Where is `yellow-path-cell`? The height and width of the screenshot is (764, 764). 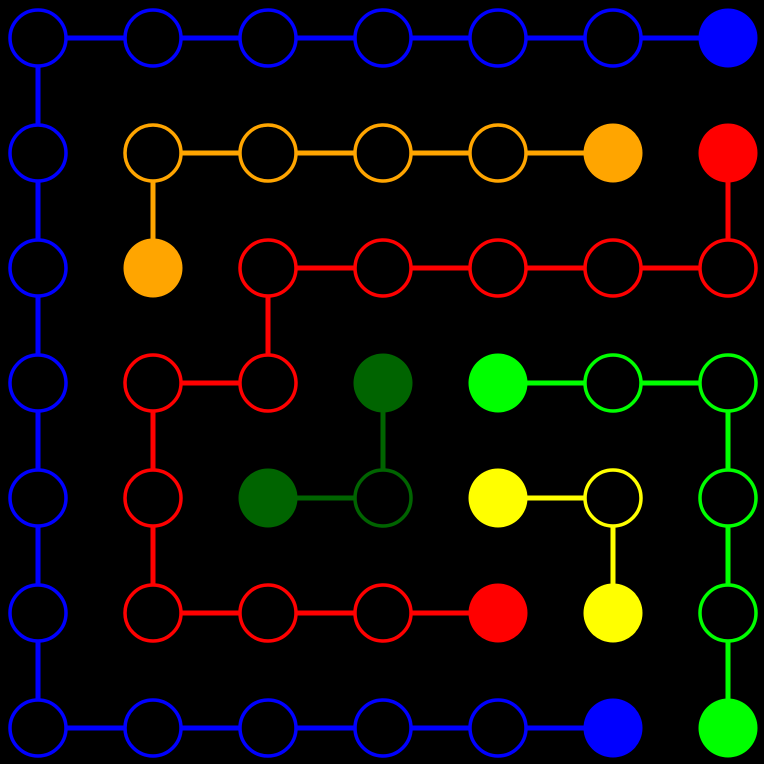
yellow-path-cell is located at coordinates (613, 498).